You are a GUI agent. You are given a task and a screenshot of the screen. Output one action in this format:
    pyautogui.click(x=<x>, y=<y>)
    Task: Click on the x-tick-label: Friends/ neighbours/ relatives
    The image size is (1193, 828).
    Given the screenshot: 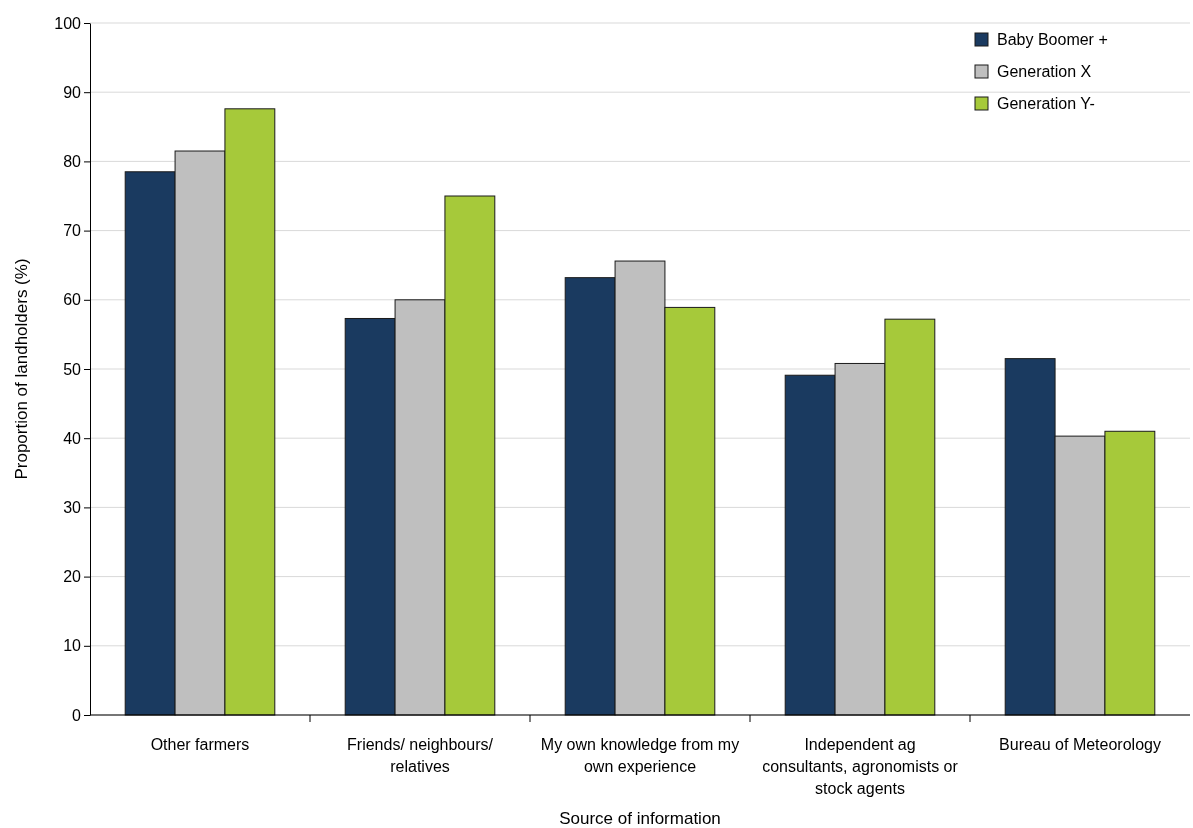 What is the action you would take?
    pyautogui.click(x=420, y=755)
    